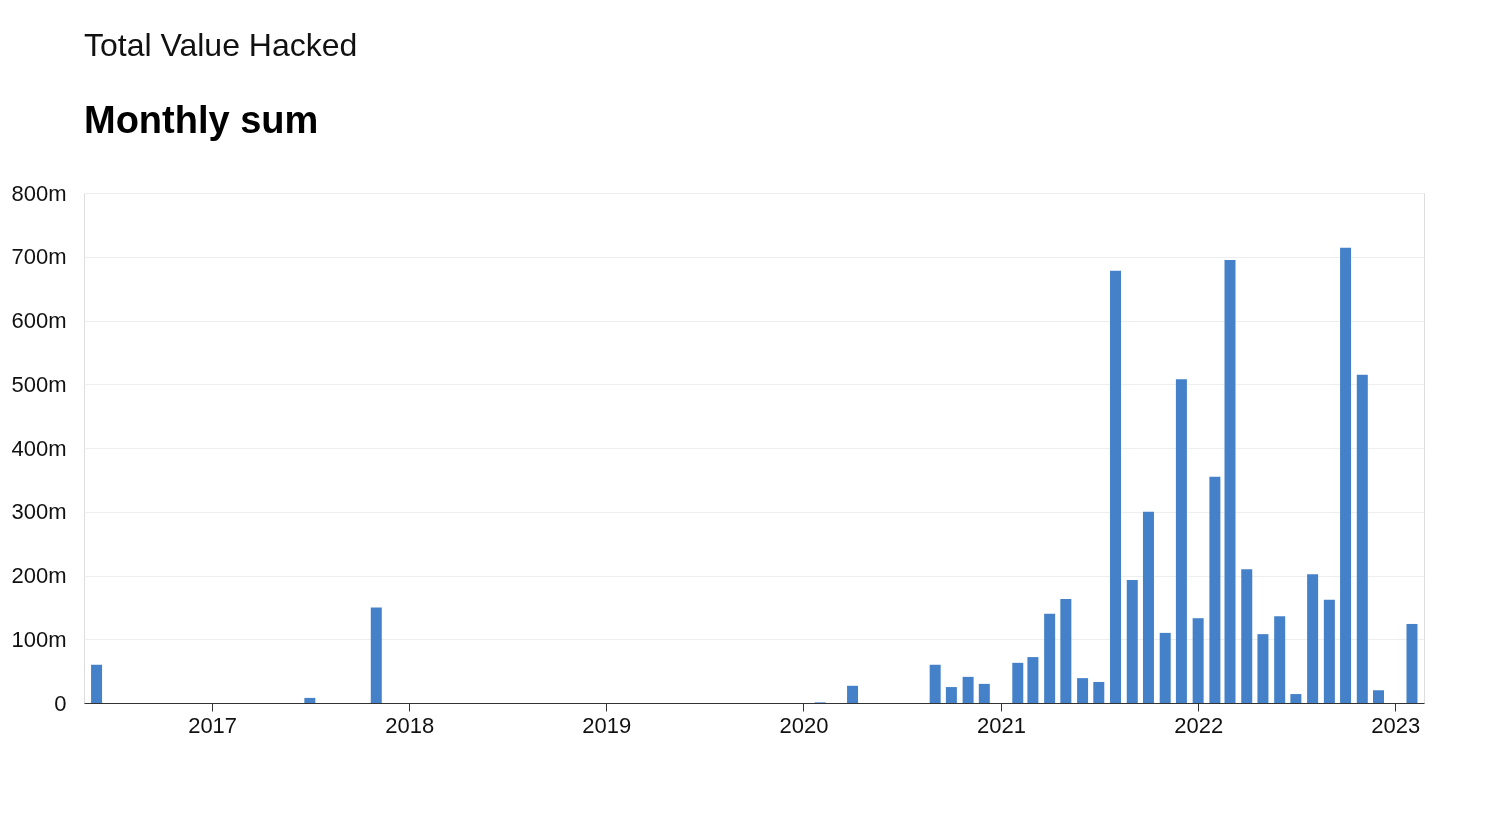 Image resolution: width=1510 pixels, height=824 pixels. I want to click on x-tick-label: 2022, so click(1199, 725).